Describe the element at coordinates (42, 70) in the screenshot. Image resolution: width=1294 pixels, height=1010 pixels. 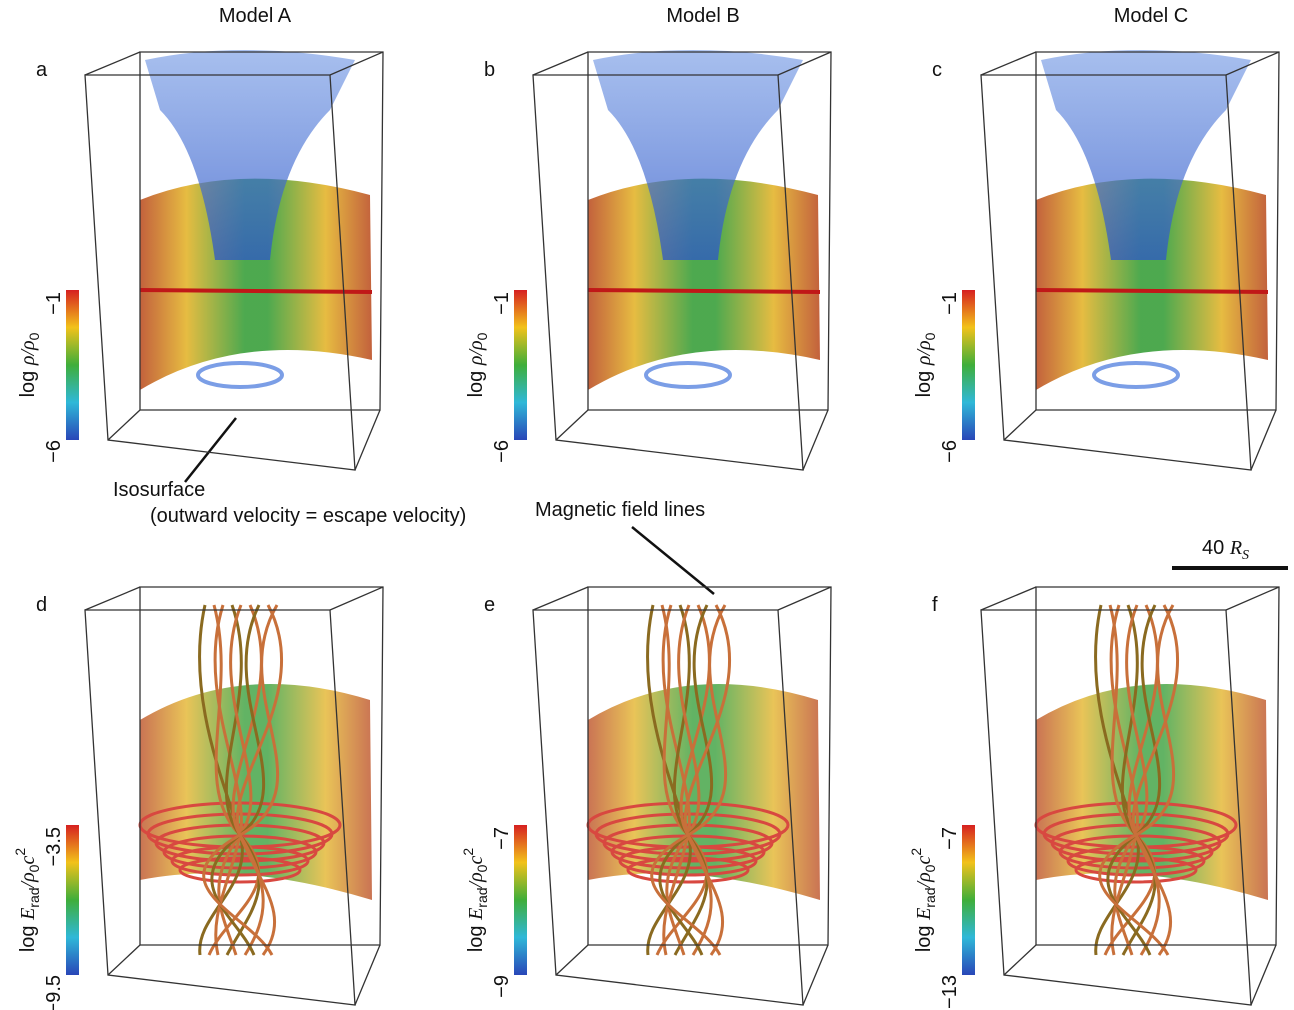
I see `panel-label: a` at that location.